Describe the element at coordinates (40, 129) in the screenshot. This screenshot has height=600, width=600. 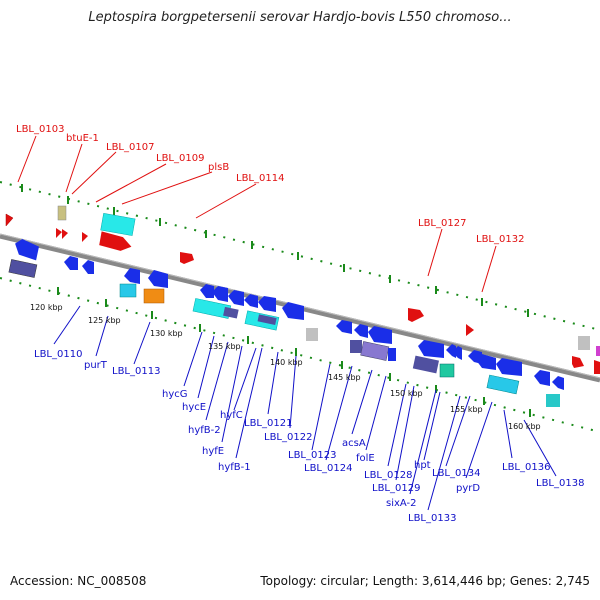
I see `gene-label: LBL_0103` at that location.